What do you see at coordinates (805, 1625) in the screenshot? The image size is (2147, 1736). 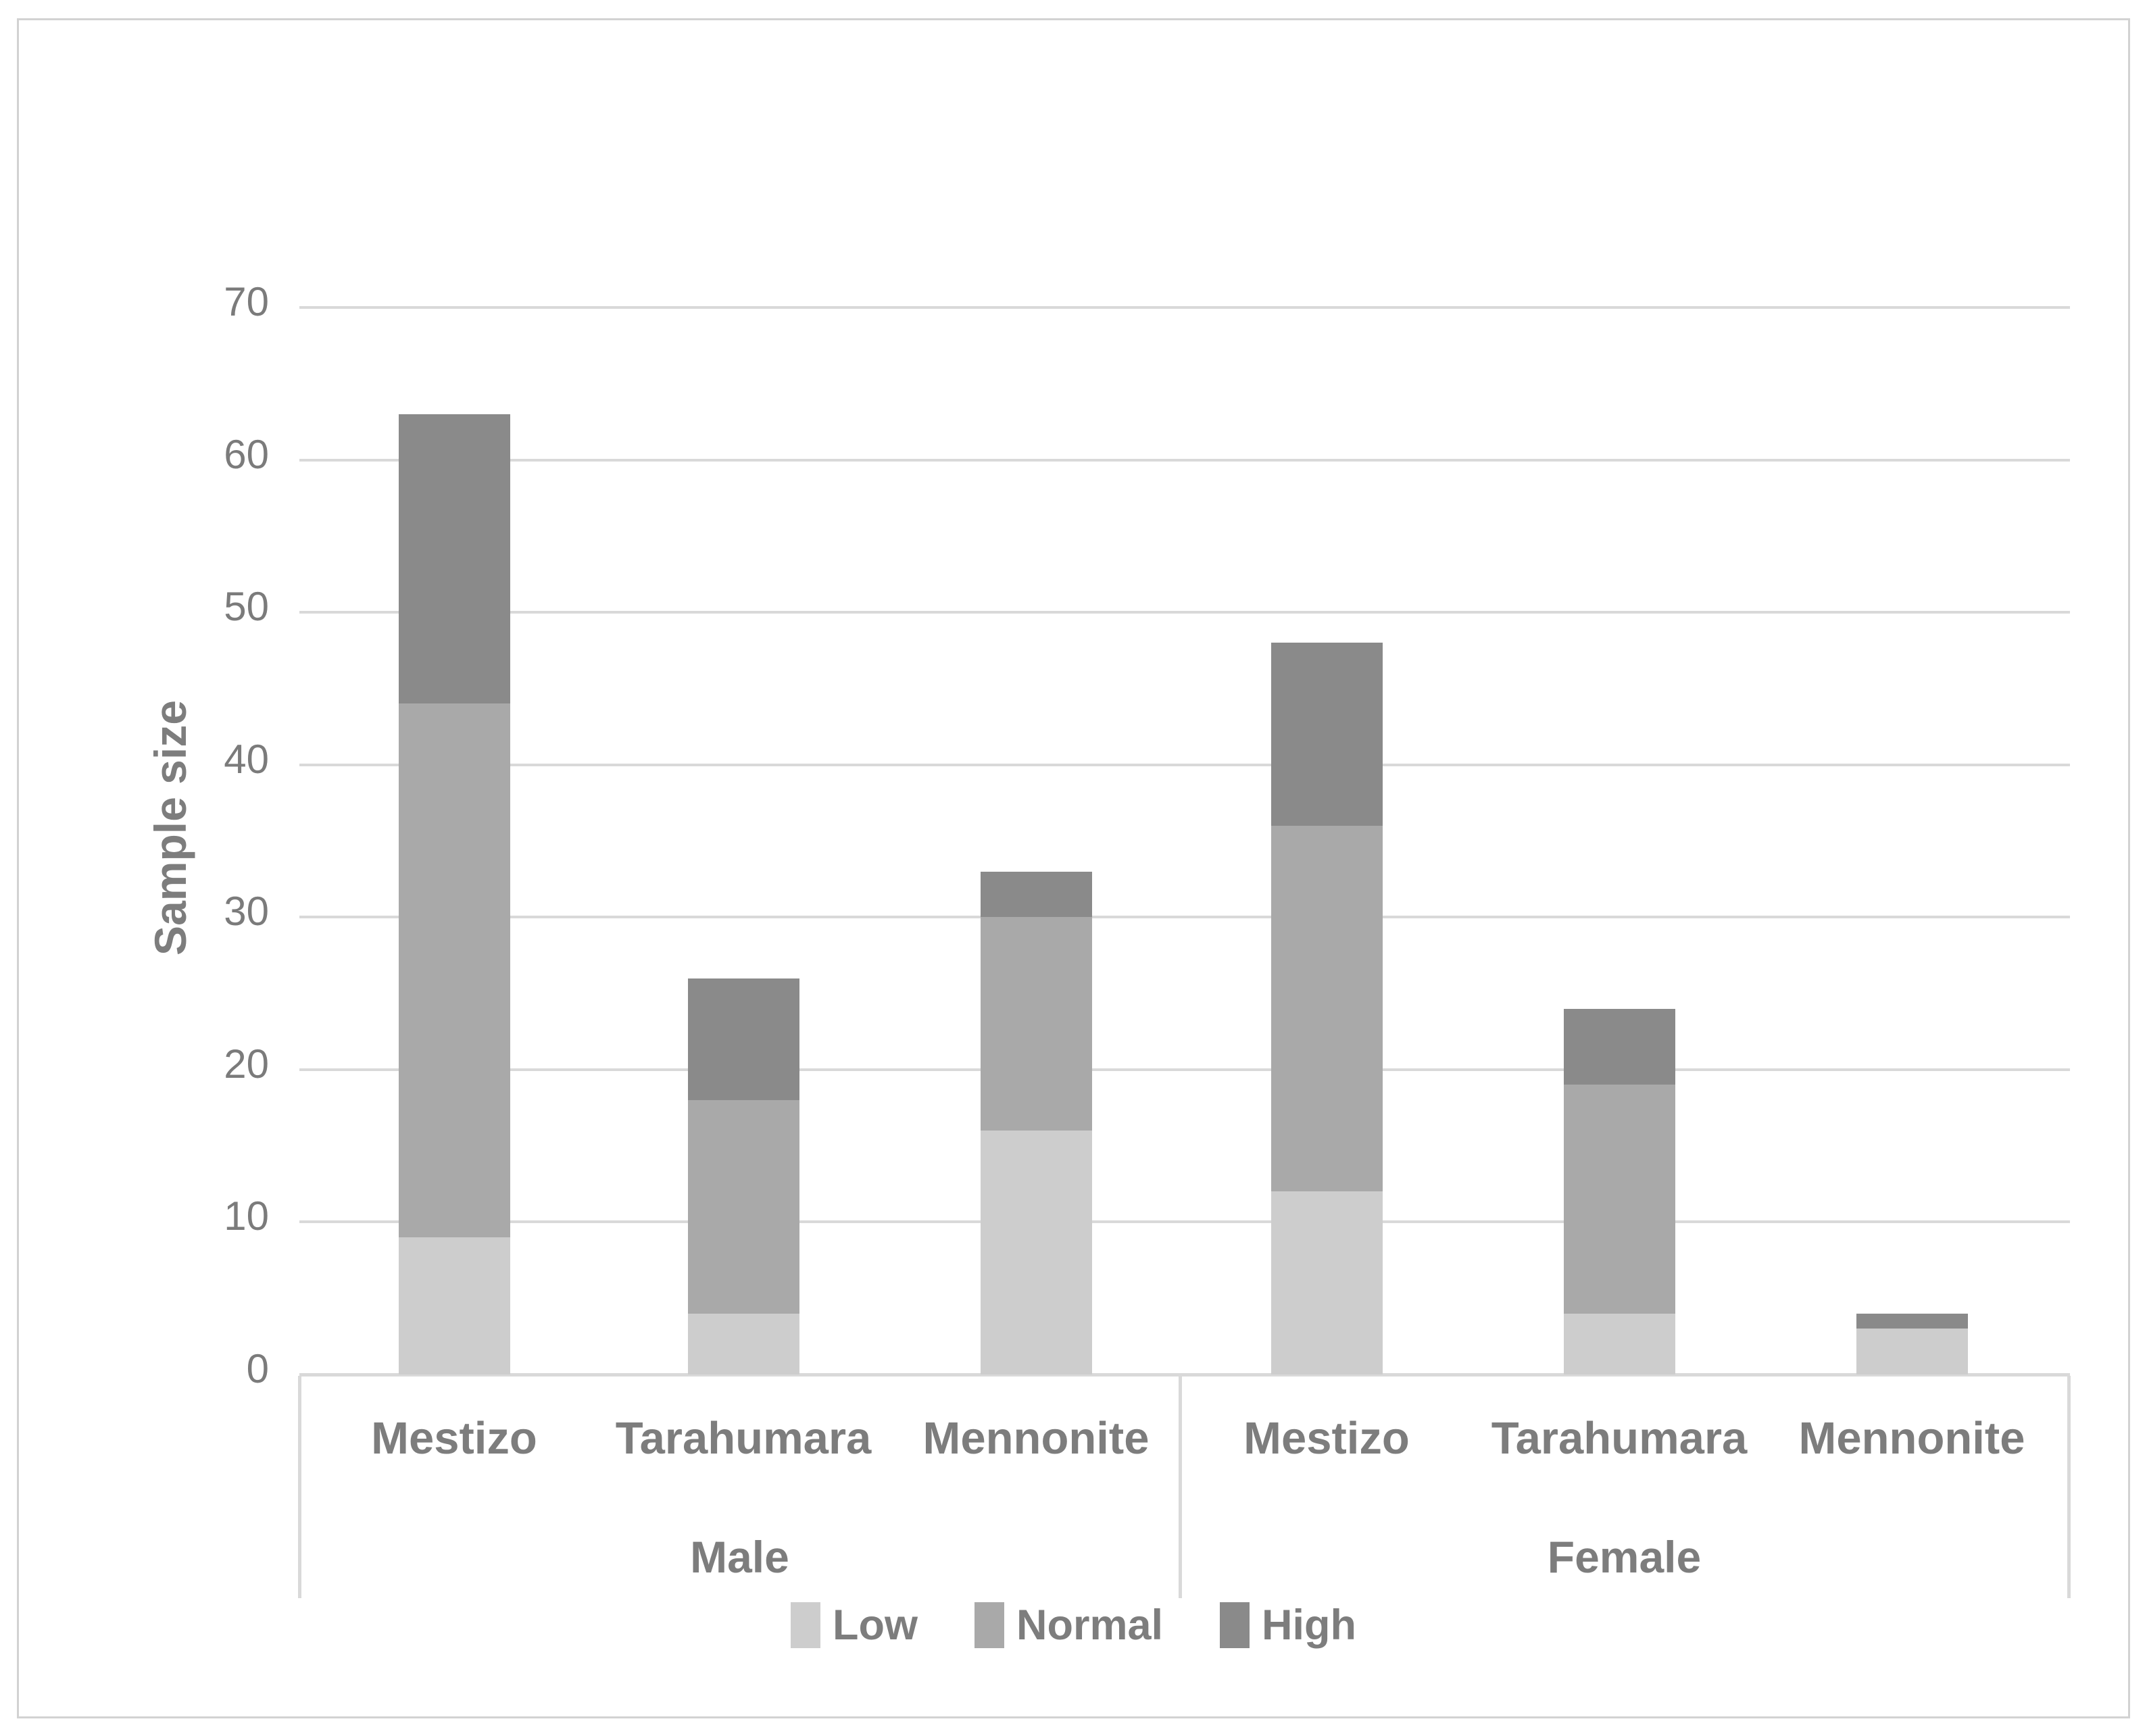 I see `legend-swatch-low-icon` at bounding box center [805, 1625].